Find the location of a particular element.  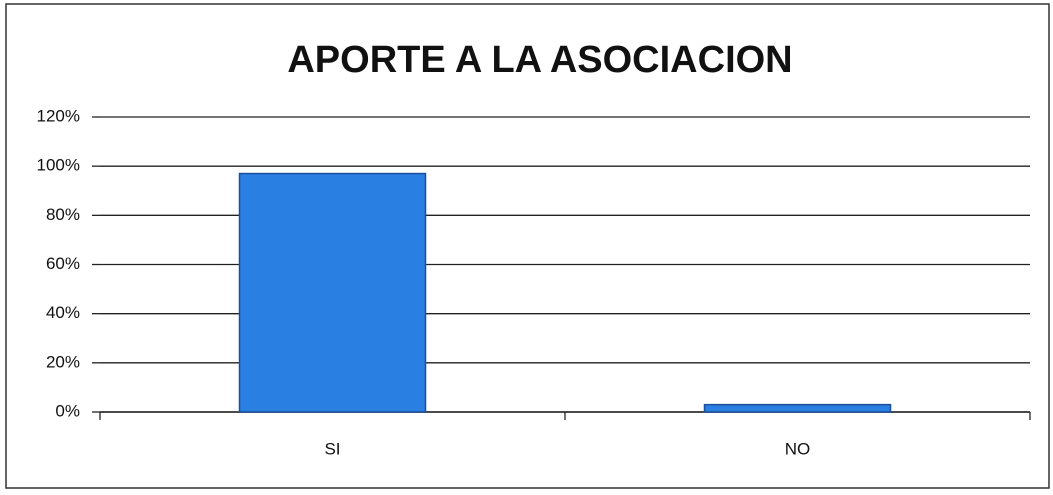

y-tick-label: 0% is located at coordinates (67, 410).